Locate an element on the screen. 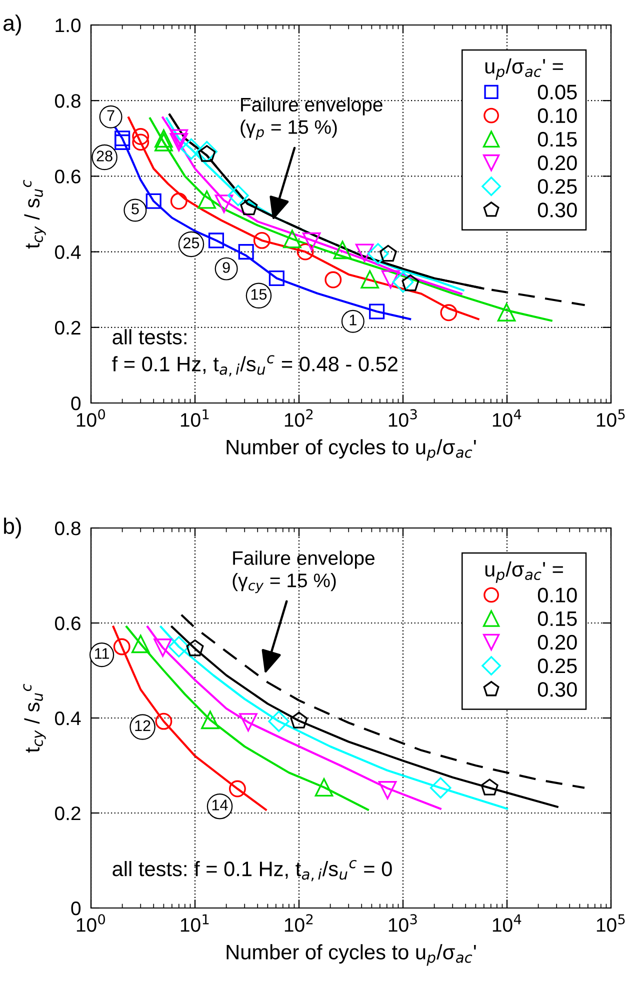  annotation: 14 is located at coordinates (220, 805).